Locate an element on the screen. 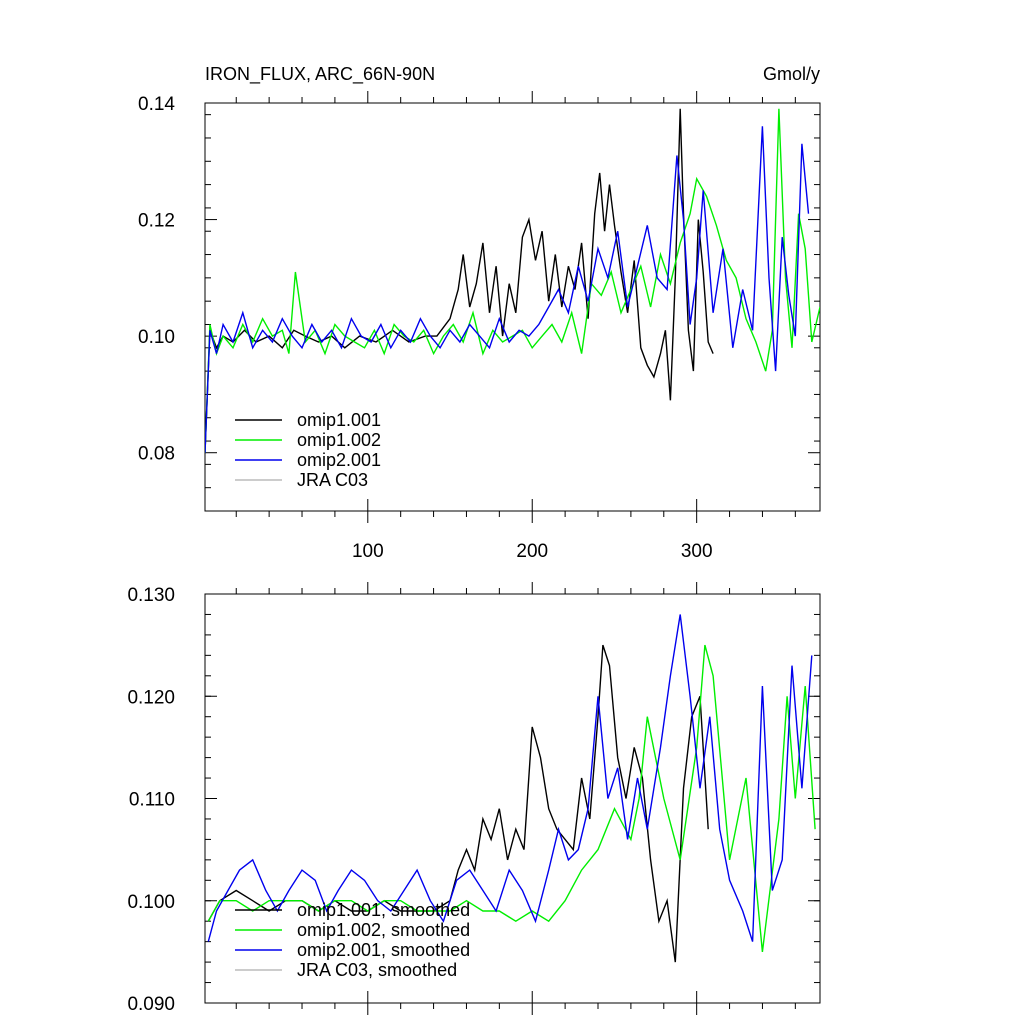 The height and width of the screenshot is (1024, 1024). y-tick-label: 0.100 is located at coordinates (151, 902).